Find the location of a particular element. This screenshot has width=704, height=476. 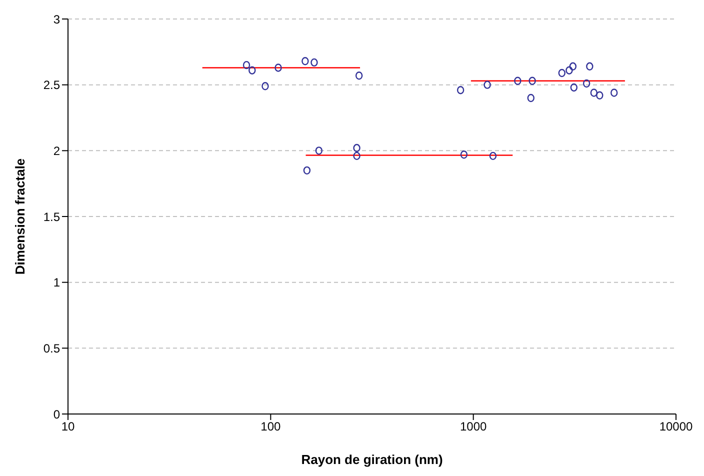

y-tick-label: 3 is located at coordinates (56, 19).